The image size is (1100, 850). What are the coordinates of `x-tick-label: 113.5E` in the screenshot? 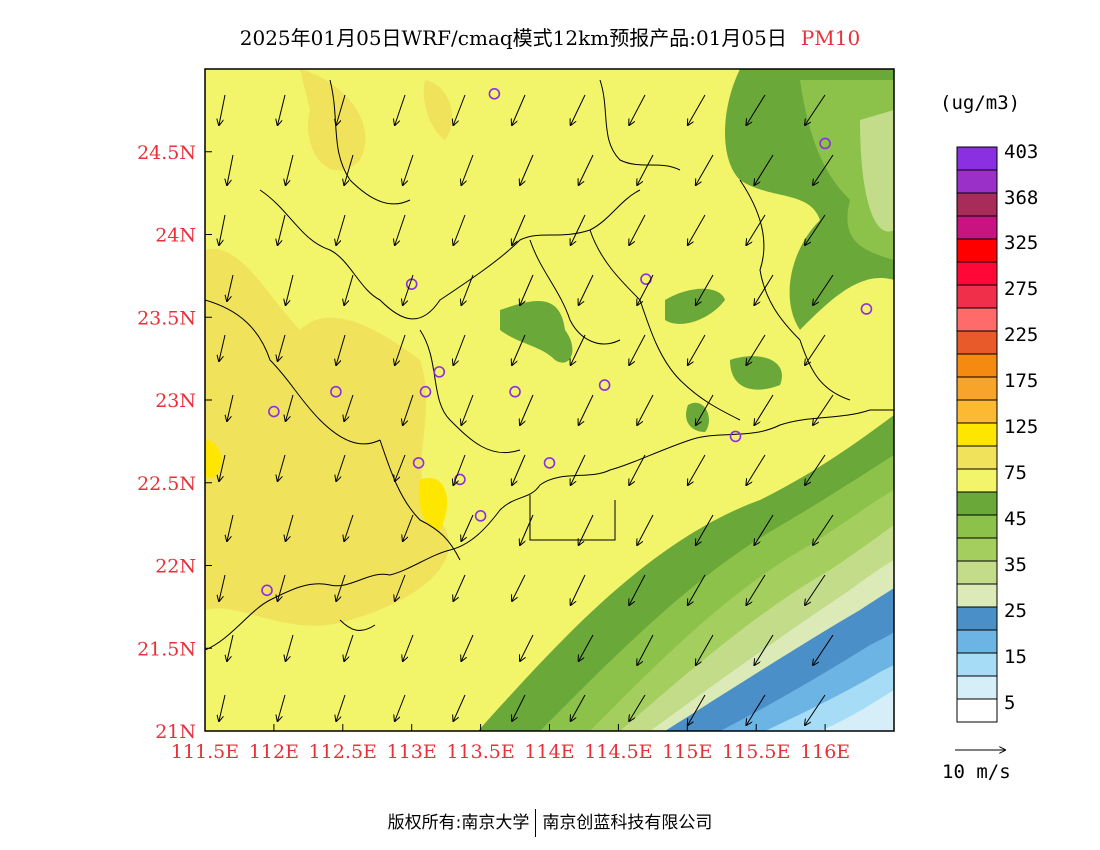 It's located at (480, 752).